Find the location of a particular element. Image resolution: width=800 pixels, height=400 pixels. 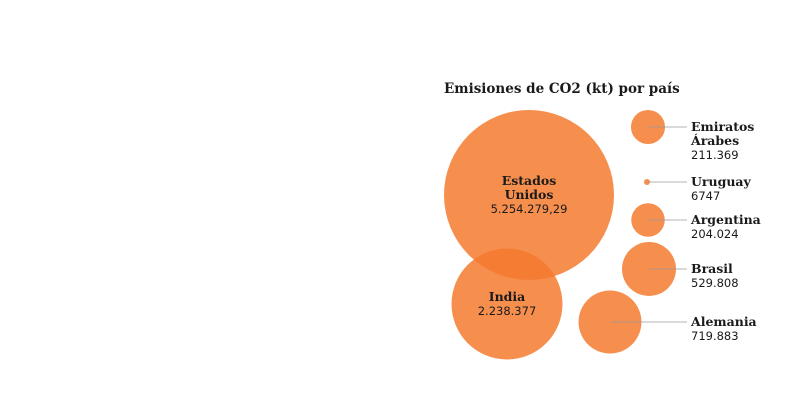

bubble-name-brasil: Brasil is located at coordinates (712, 268).